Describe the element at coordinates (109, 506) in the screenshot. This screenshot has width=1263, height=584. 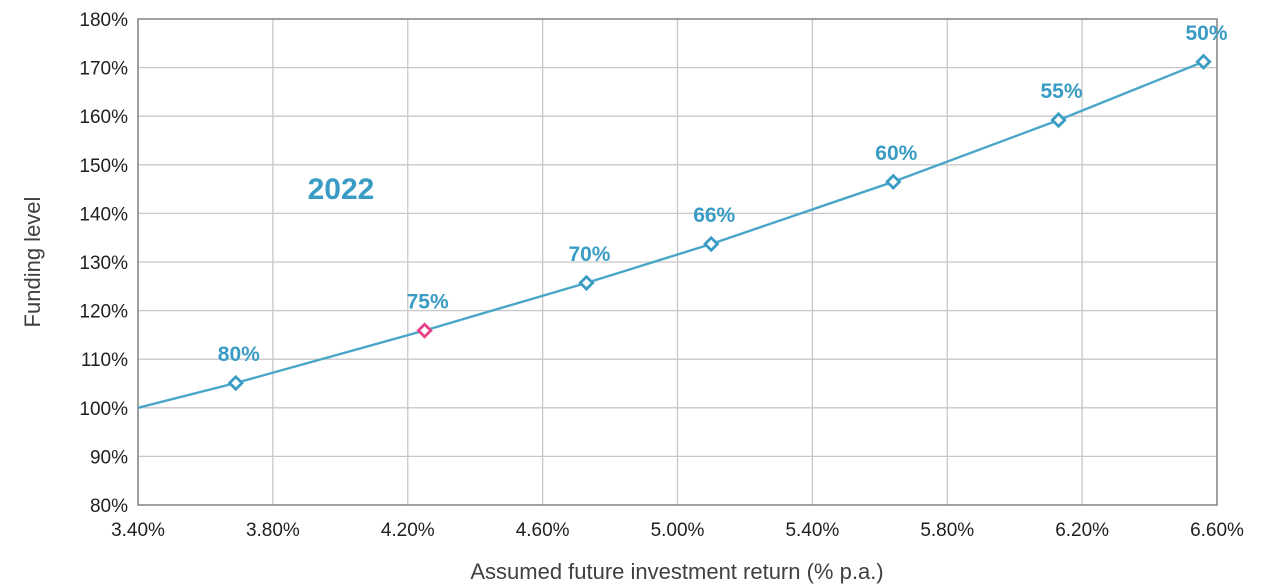
I see `y-tick-label: 80%` at that location.